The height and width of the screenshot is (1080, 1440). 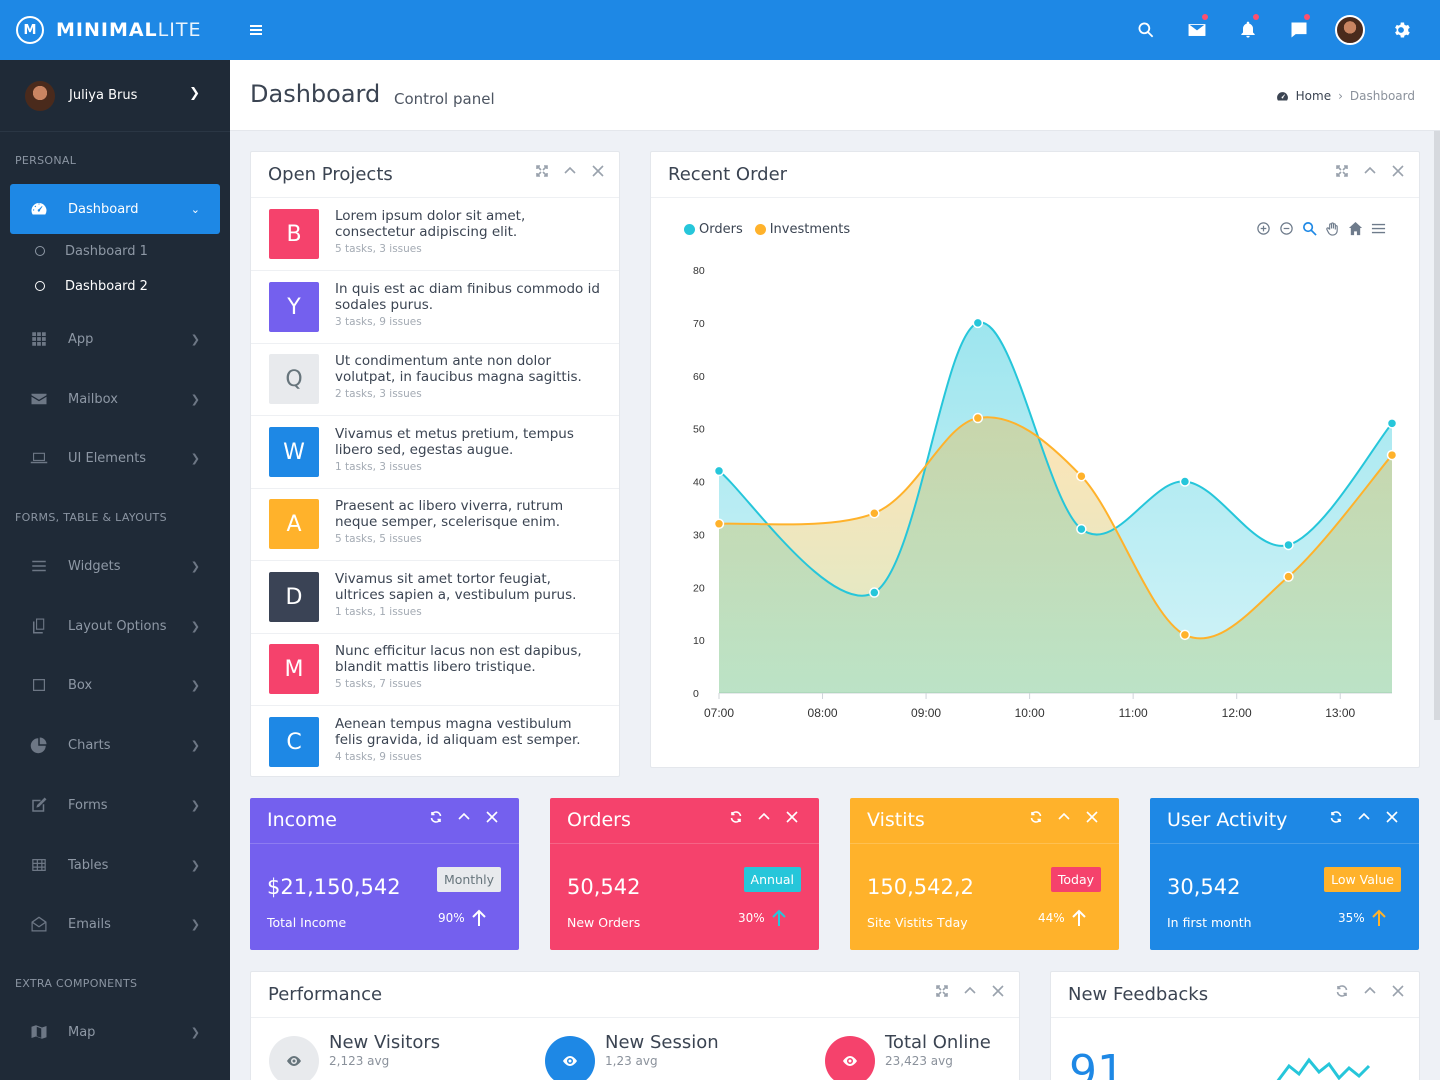 What do you see at coordinates (699, 430) in the screenshot?
I see `y-tick-label: 50` at bounding box center [699, 430].